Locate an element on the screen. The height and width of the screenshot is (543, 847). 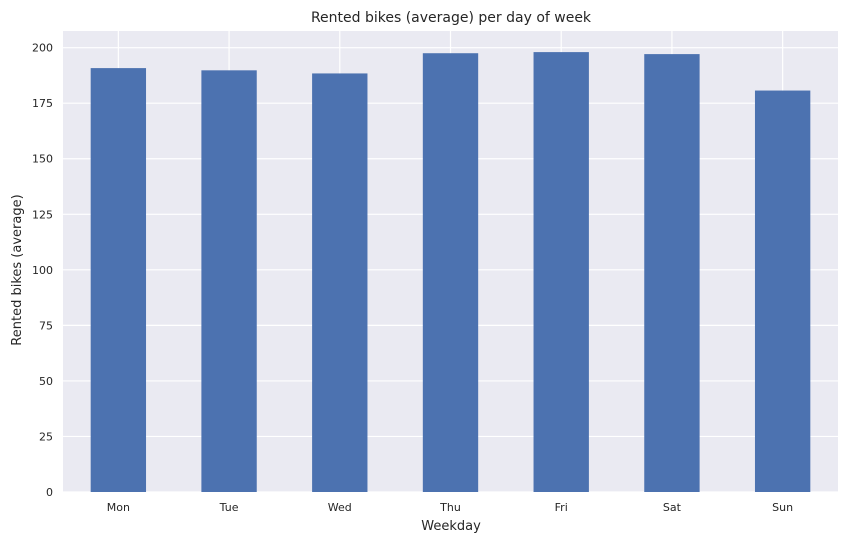
x-tick-label-tue: Tue is located at coordinates (229, 507).